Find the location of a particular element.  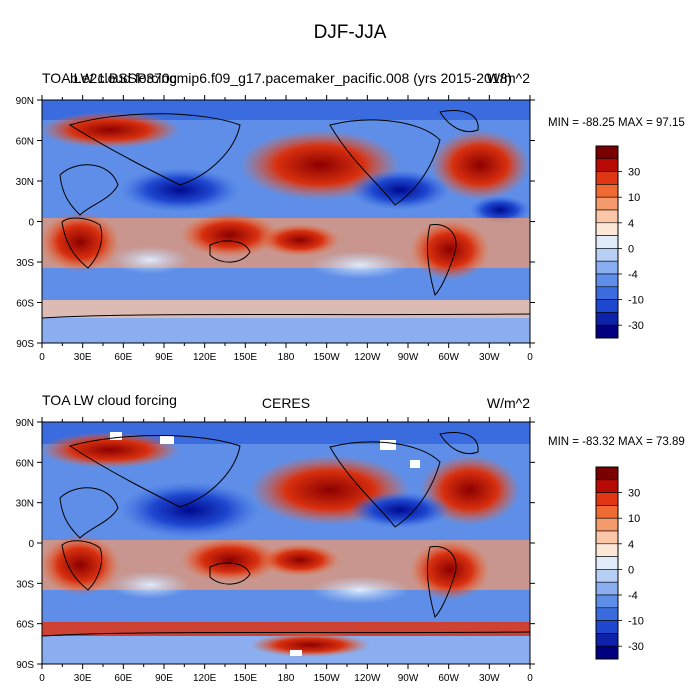

panel1-lat-tick-label: 90N is located at coordinates (25, 101).